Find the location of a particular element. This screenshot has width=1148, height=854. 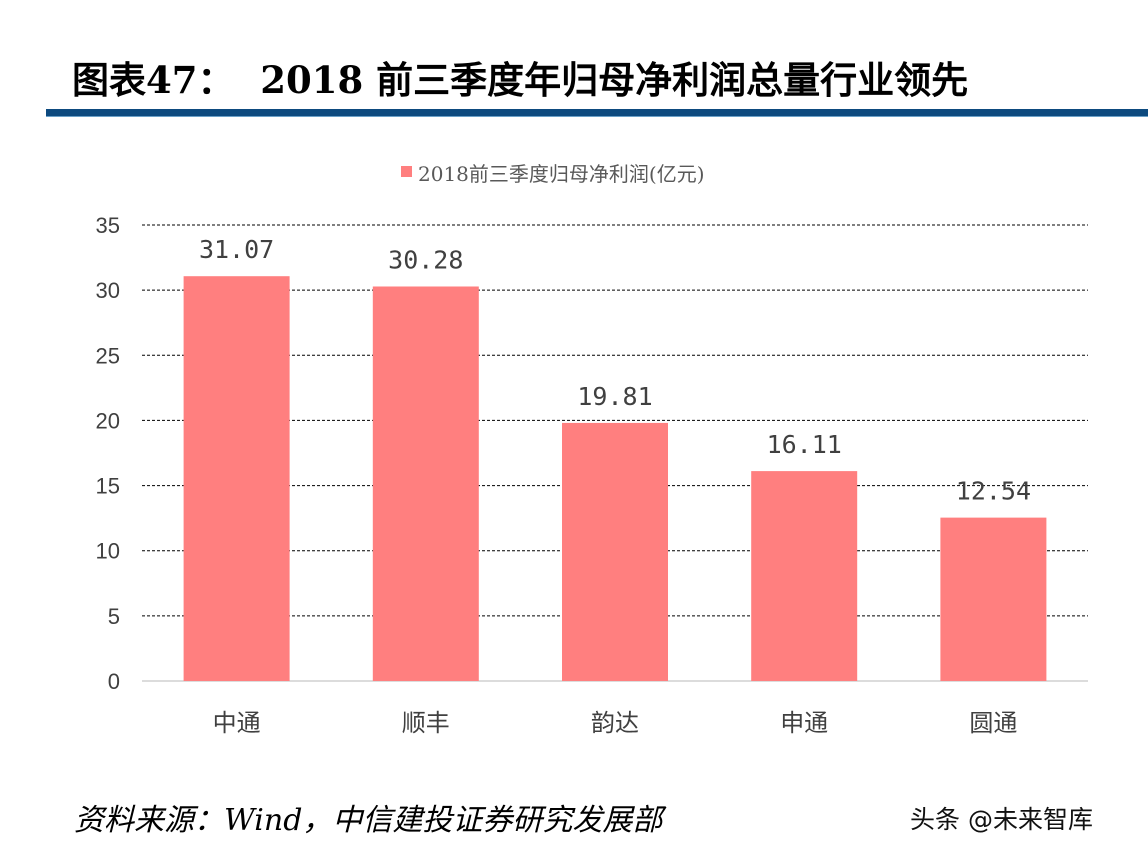

title-divider is located at coordinates (597, 113).